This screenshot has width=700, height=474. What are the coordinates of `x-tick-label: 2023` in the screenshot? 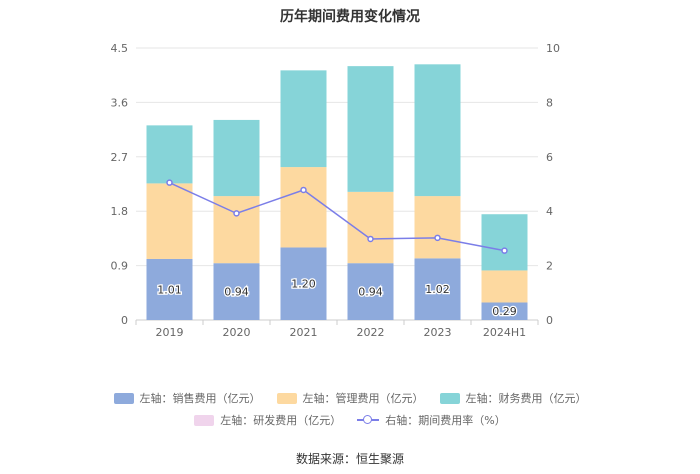 It's located at (438, 332).